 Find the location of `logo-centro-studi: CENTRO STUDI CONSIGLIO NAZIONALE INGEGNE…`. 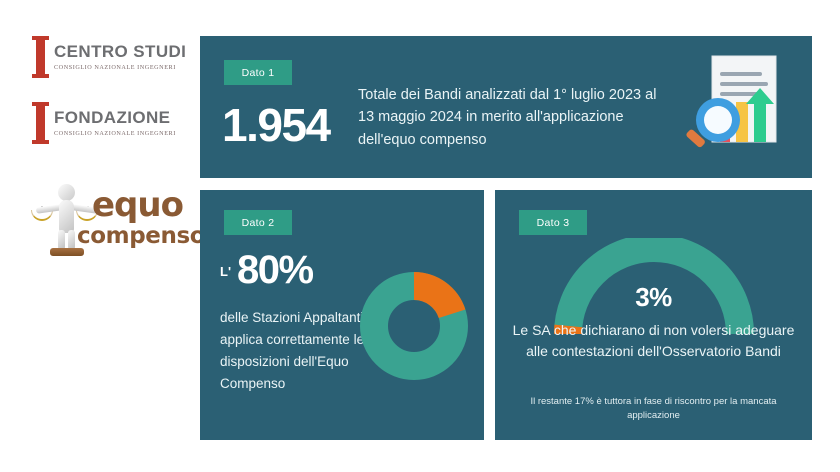

logo-centro-studi: CENTRO STUDI CONSIGLIO NAZIONALE INGEGNE… is located at coordinates (109, 57).